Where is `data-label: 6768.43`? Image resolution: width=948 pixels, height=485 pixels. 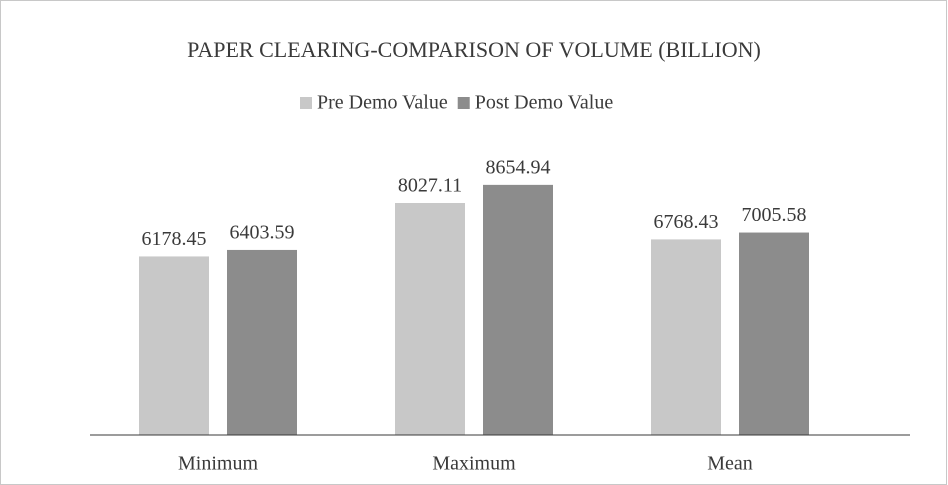 data-label: 6768.43 is located at coordinates (686, 222).